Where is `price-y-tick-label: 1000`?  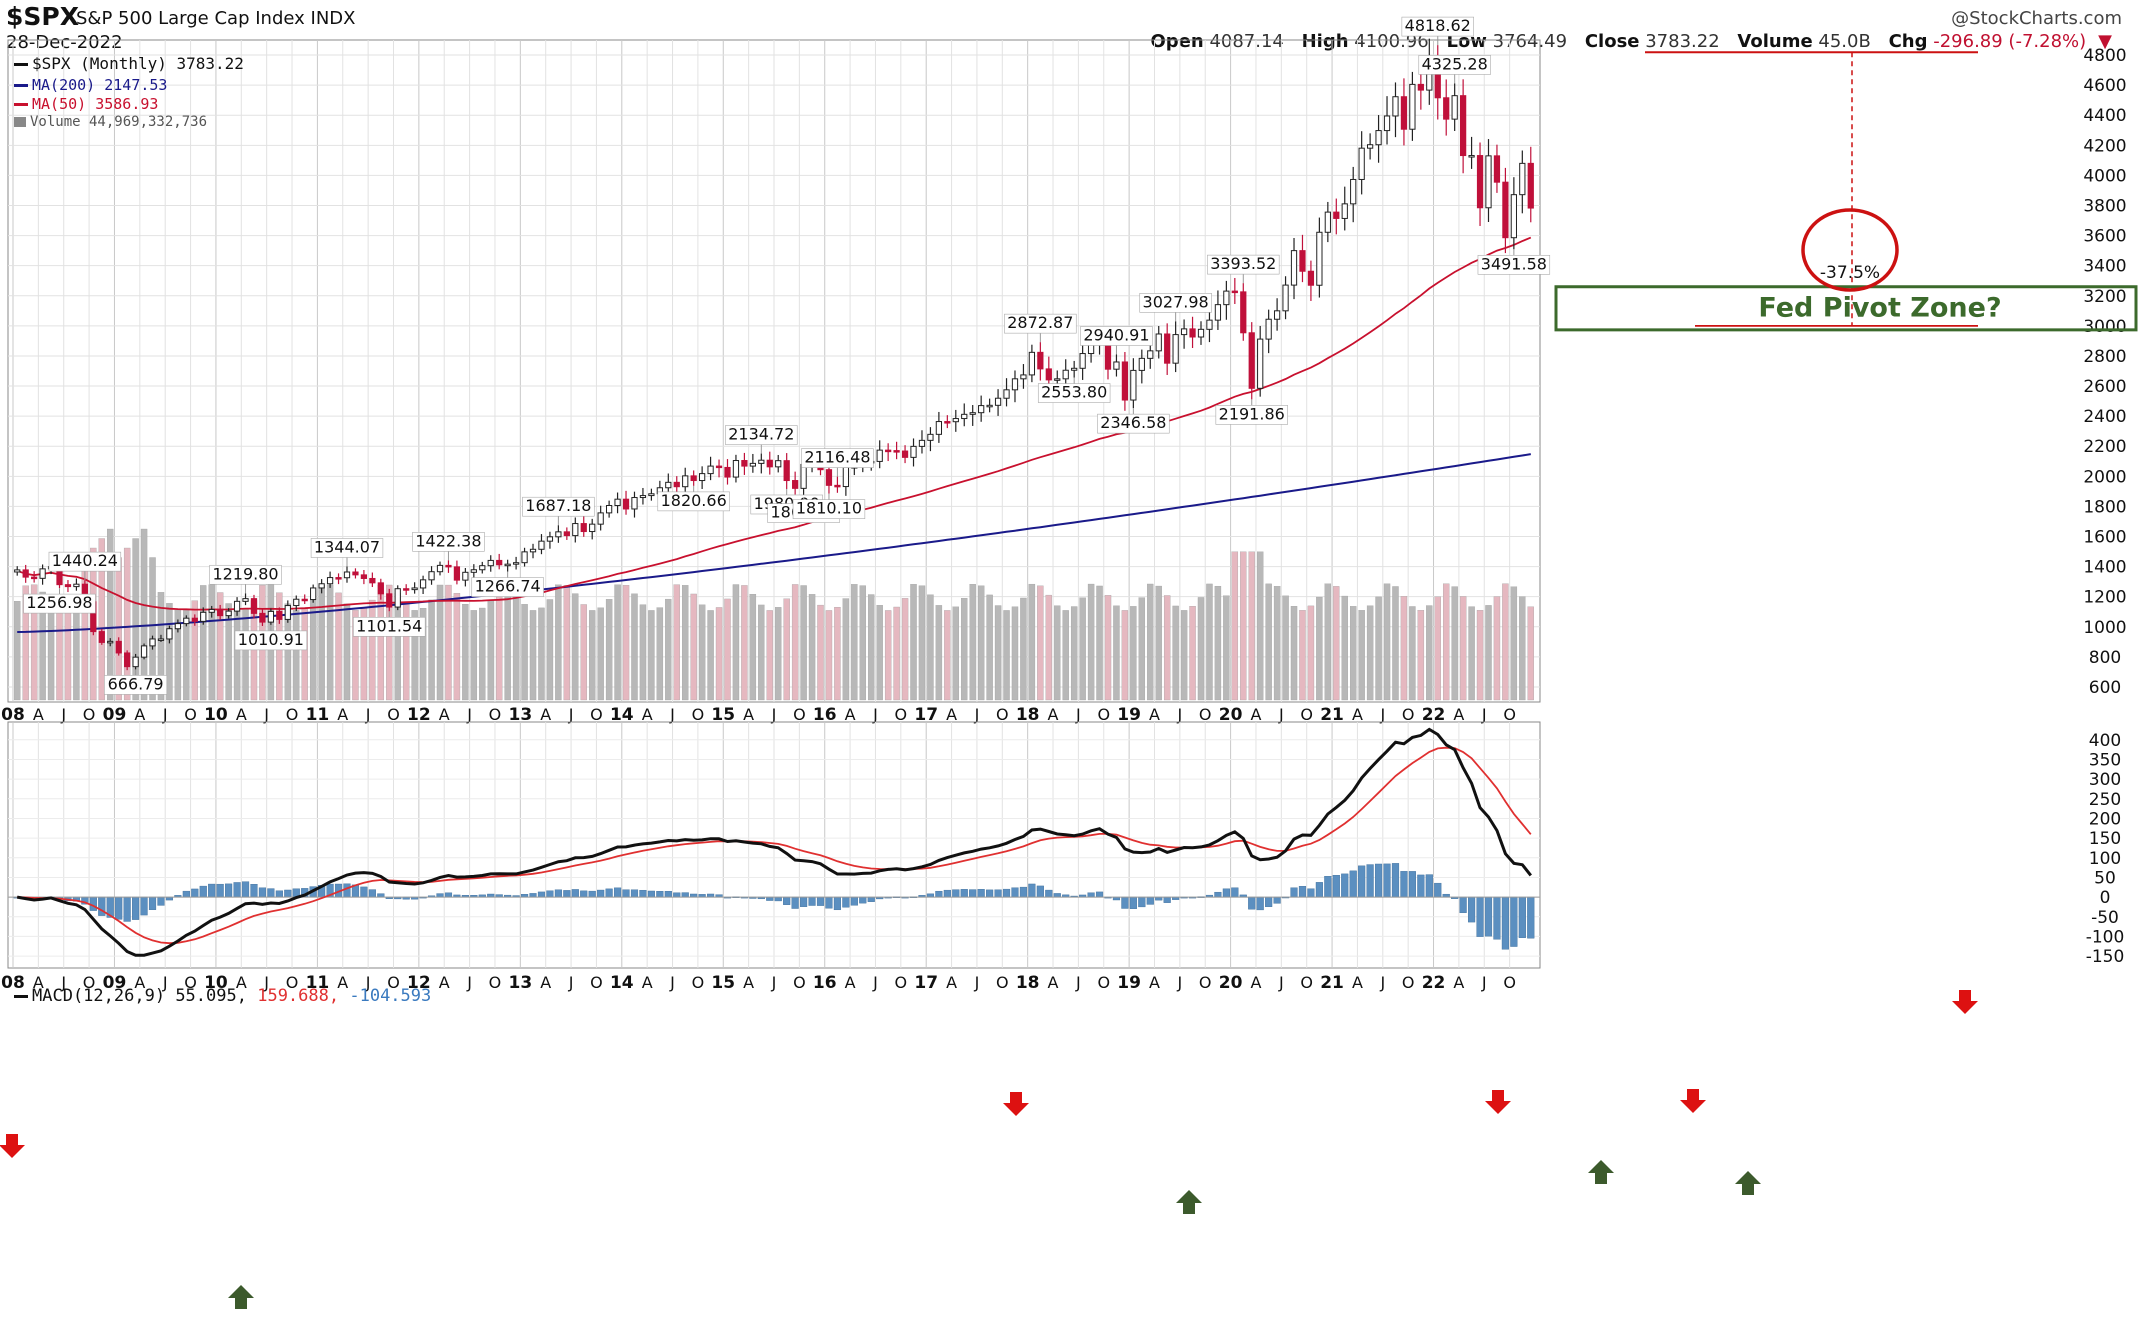 price-y-tick-label: 1000 is located at coordinates (2104, 628).